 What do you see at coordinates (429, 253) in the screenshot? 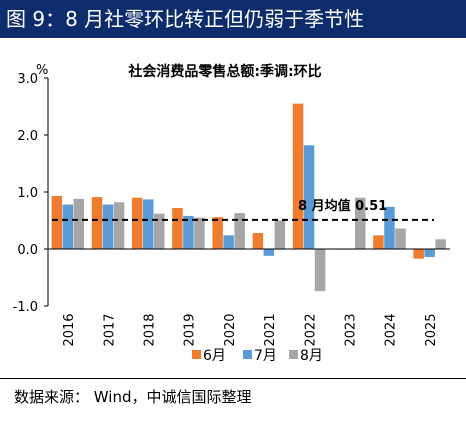
I see `bar-2025-7月` at bounding box center [429, 253].